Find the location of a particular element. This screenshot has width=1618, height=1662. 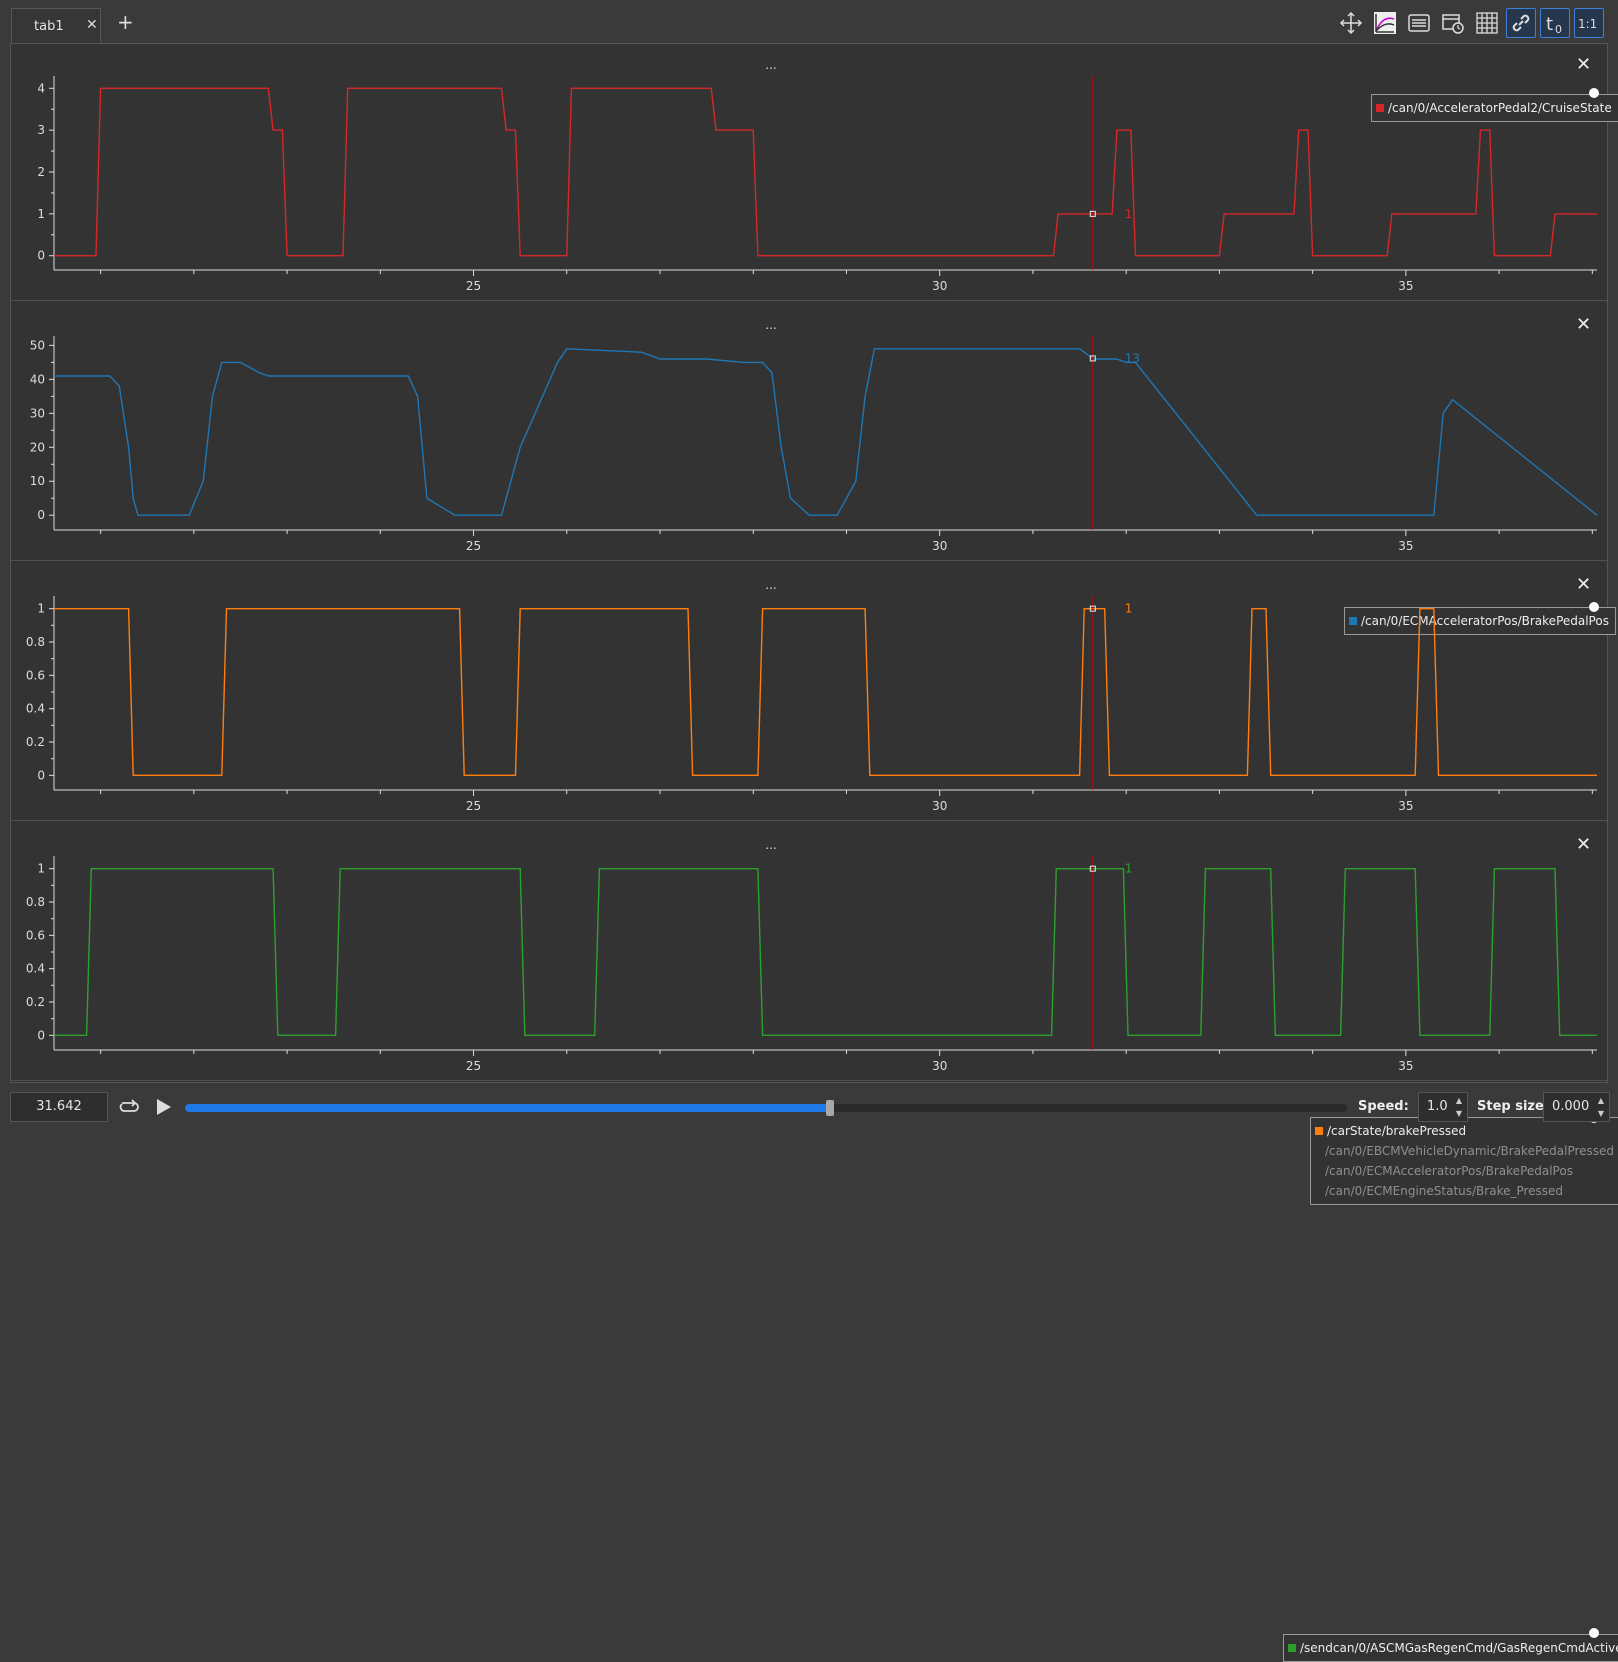

speed-spinbox: 1.0 ▲ ▼ is located at coordinates (1443, 1107).